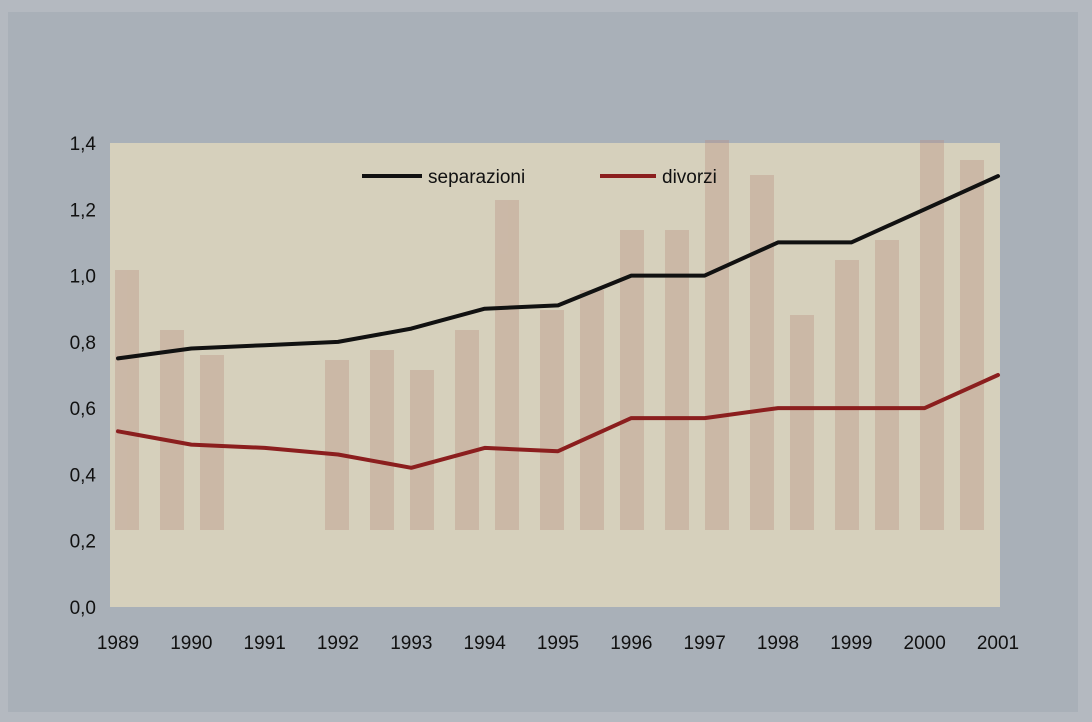 This screenshot has height=722, width=1092. Describe the element at coordinates (925, 643) in the screenshot. I see `x-tick-label: 2000` at that location.